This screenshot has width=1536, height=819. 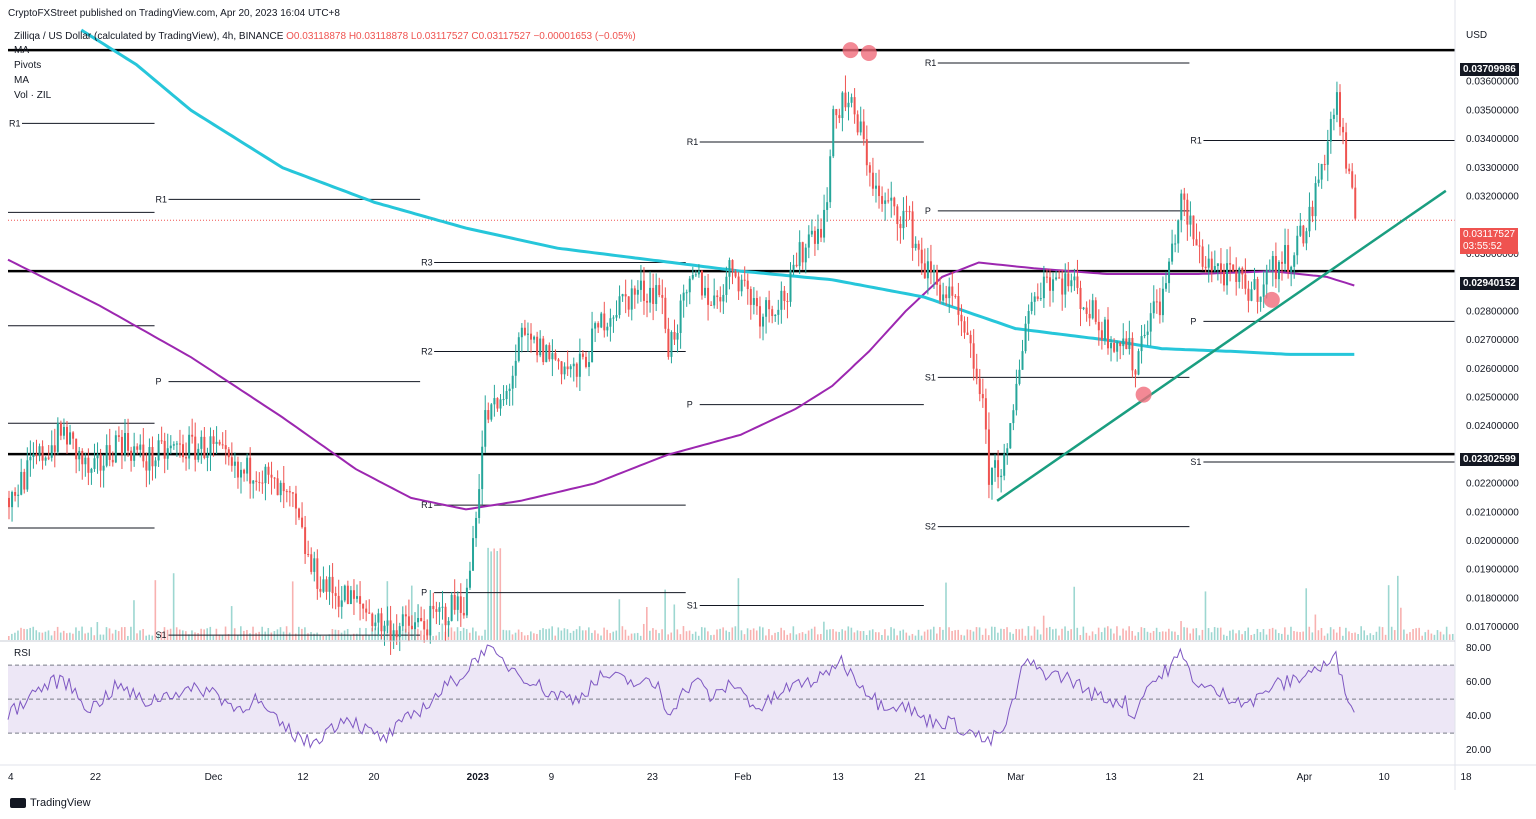 I want to click on footer-brand-text: TradingView, so click(x=60, y=803).